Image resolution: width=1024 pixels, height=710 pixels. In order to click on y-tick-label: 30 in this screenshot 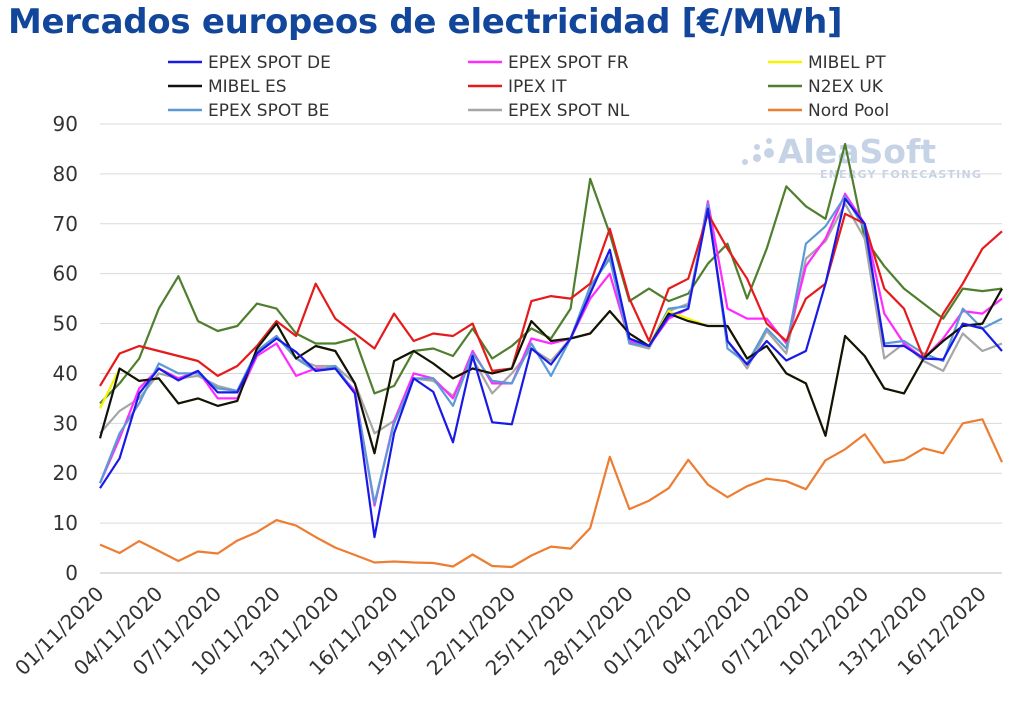, I will do `click(65, 423)`.